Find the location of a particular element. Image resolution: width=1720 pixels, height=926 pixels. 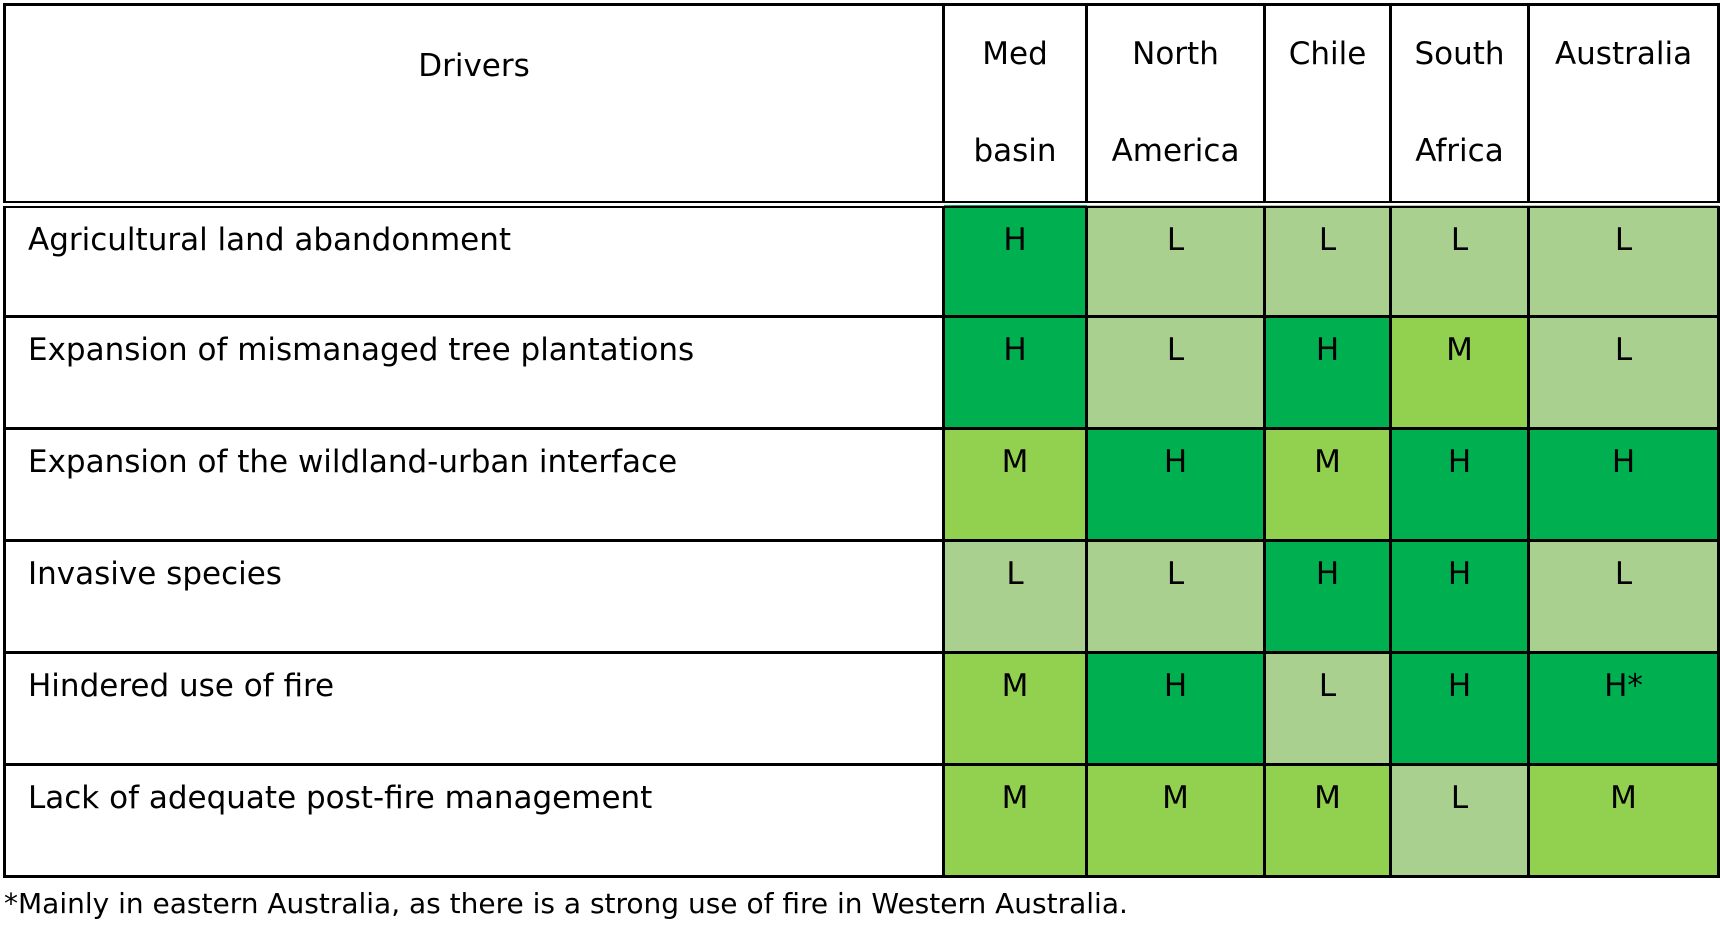

driver-cell: Hindered use of fire is located at coordinates (474, 708).